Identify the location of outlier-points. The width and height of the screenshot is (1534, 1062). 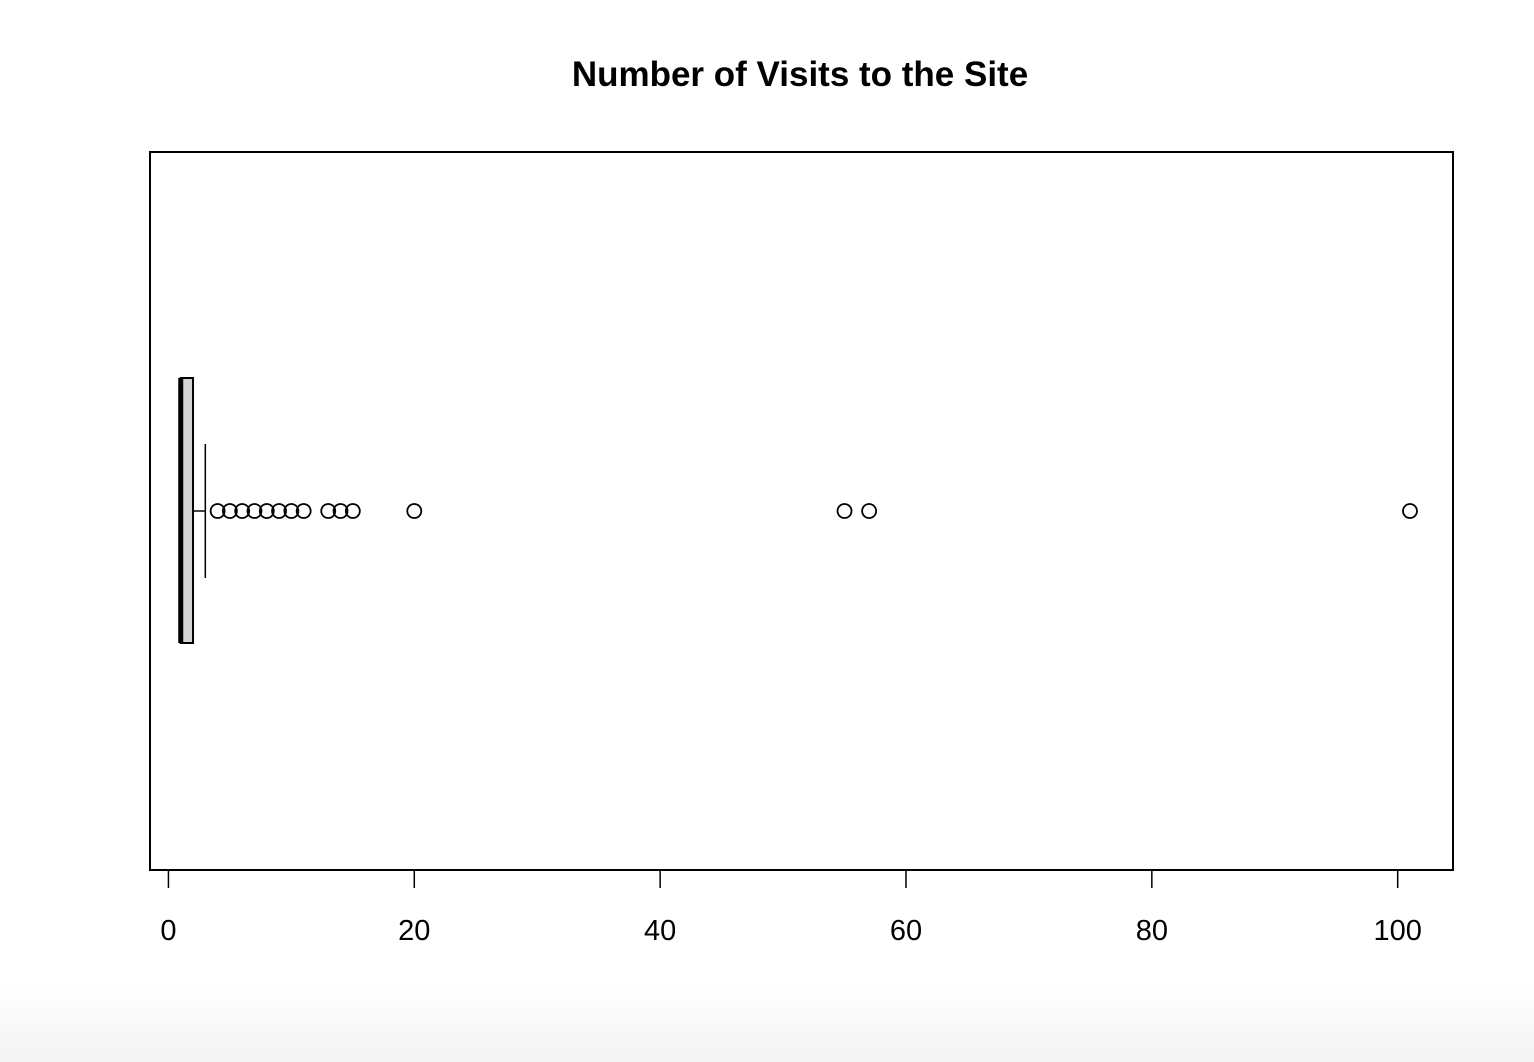
(813, 511).